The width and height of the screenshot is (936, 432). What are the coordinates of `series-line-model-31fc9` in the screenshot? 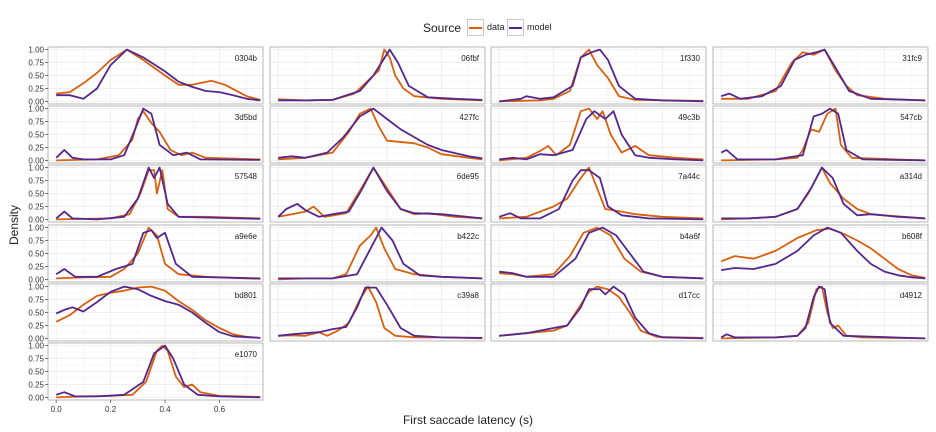 It's located at (823, 75).